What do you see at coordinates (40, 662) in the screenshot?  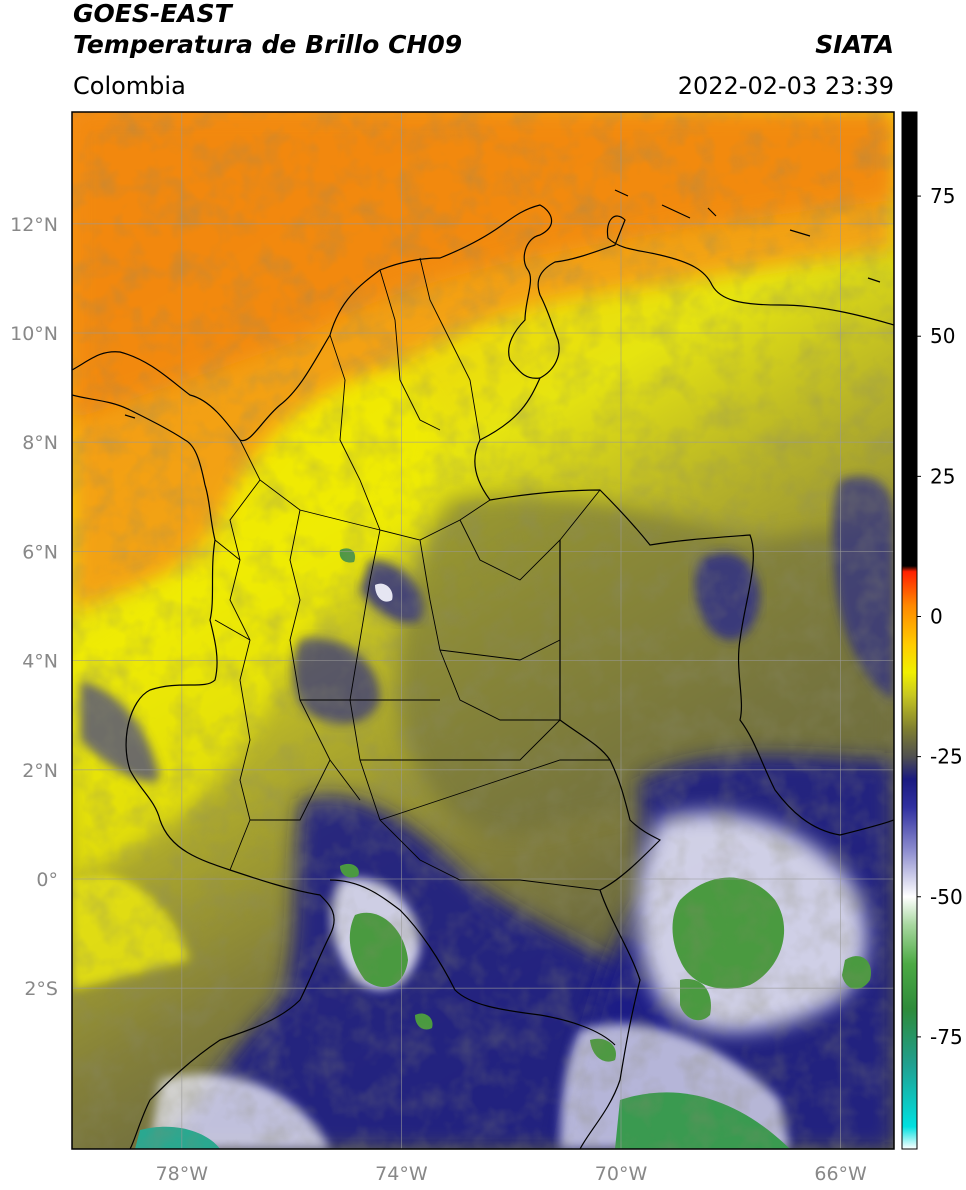 I see `lat-tick-label-4: 4°N` at bounding box center [40, 662].